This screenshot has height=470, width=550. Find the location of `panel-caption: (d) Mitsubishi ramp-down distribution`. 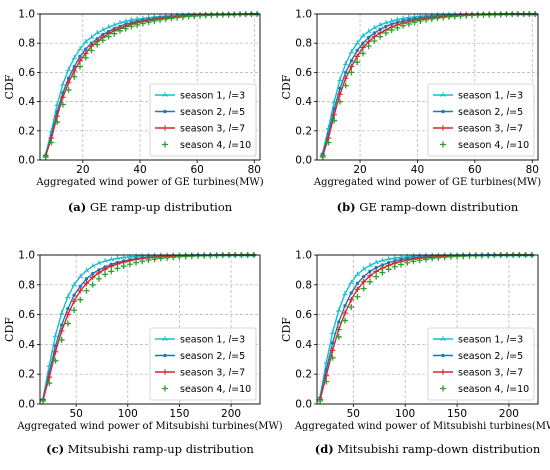

panel-caption: (d) Mitsubishi ramp-down distribution is located at coordinates (428, 449).